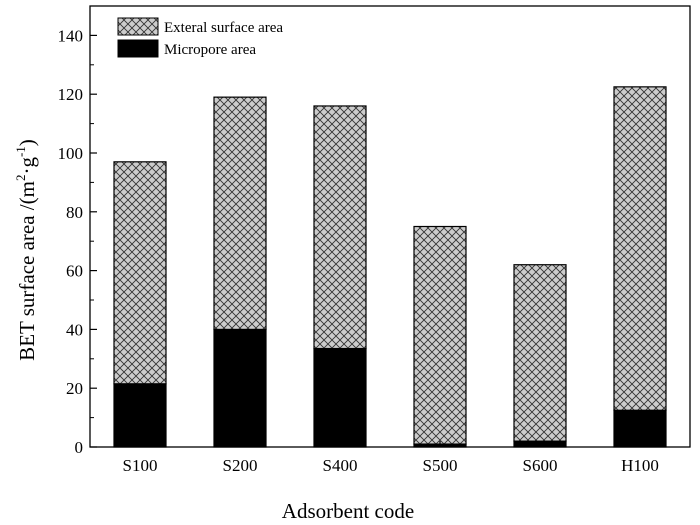 Image resolution: width=700 pixels, height=525 pixels. What do you see at coordinates (340, 227) in the screenshot?
I see `bar-external-s400` at bounding box center [340, 227].